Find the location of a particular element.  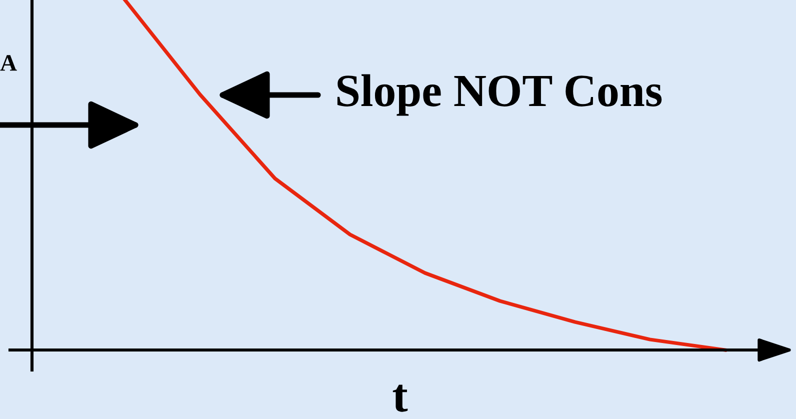

annotation: Slope NOT Cons is located at coordinates (499, 95).